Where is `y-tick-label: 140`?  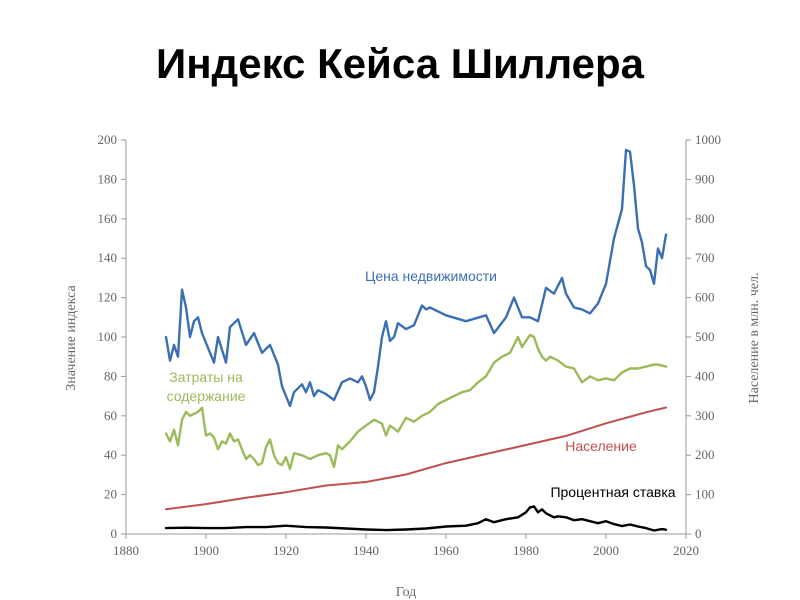 y-tick-label: 140 is located at coordinates (108, 257).